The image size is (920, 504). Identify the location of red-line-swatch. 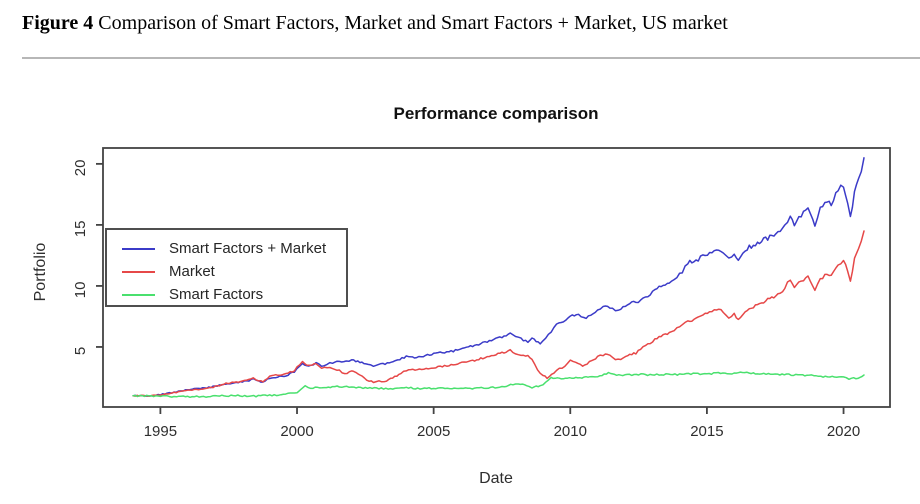
(138, 271).